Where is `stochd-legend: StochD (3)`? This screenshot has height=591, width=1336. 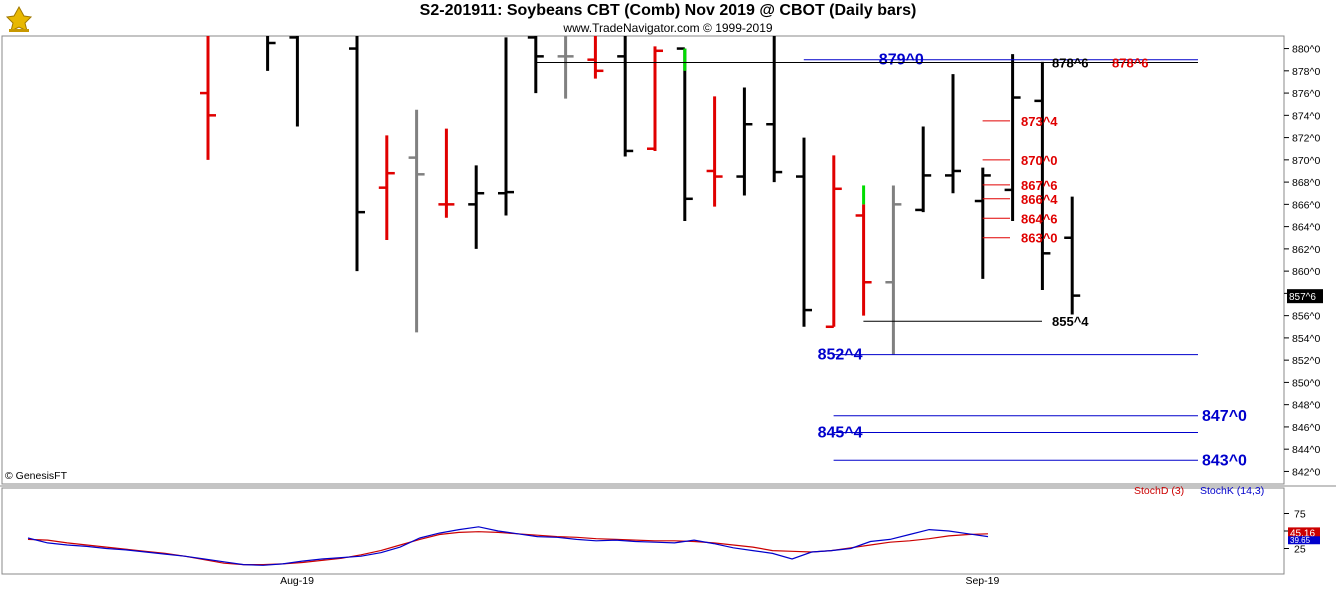
stochd-legend: StochD (3) is located at coordinates (1159, 491).